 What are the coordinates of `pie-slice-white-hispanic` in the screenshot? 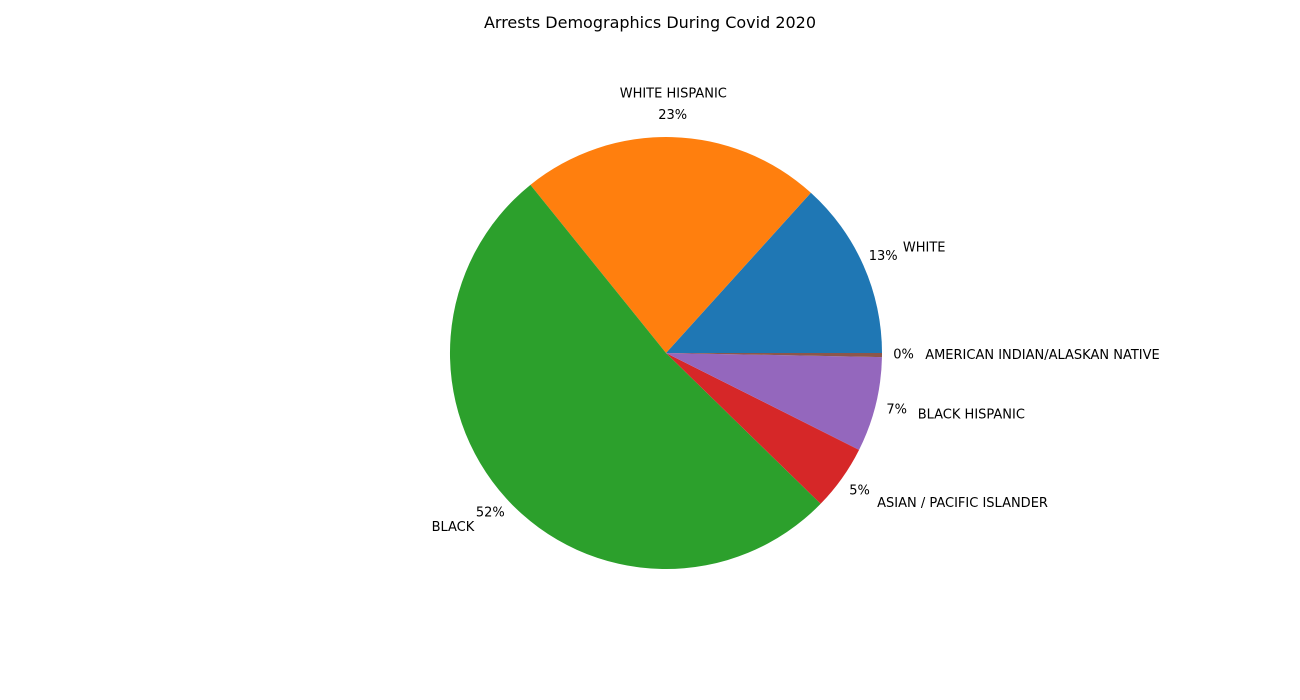 It's located at (670, 244).